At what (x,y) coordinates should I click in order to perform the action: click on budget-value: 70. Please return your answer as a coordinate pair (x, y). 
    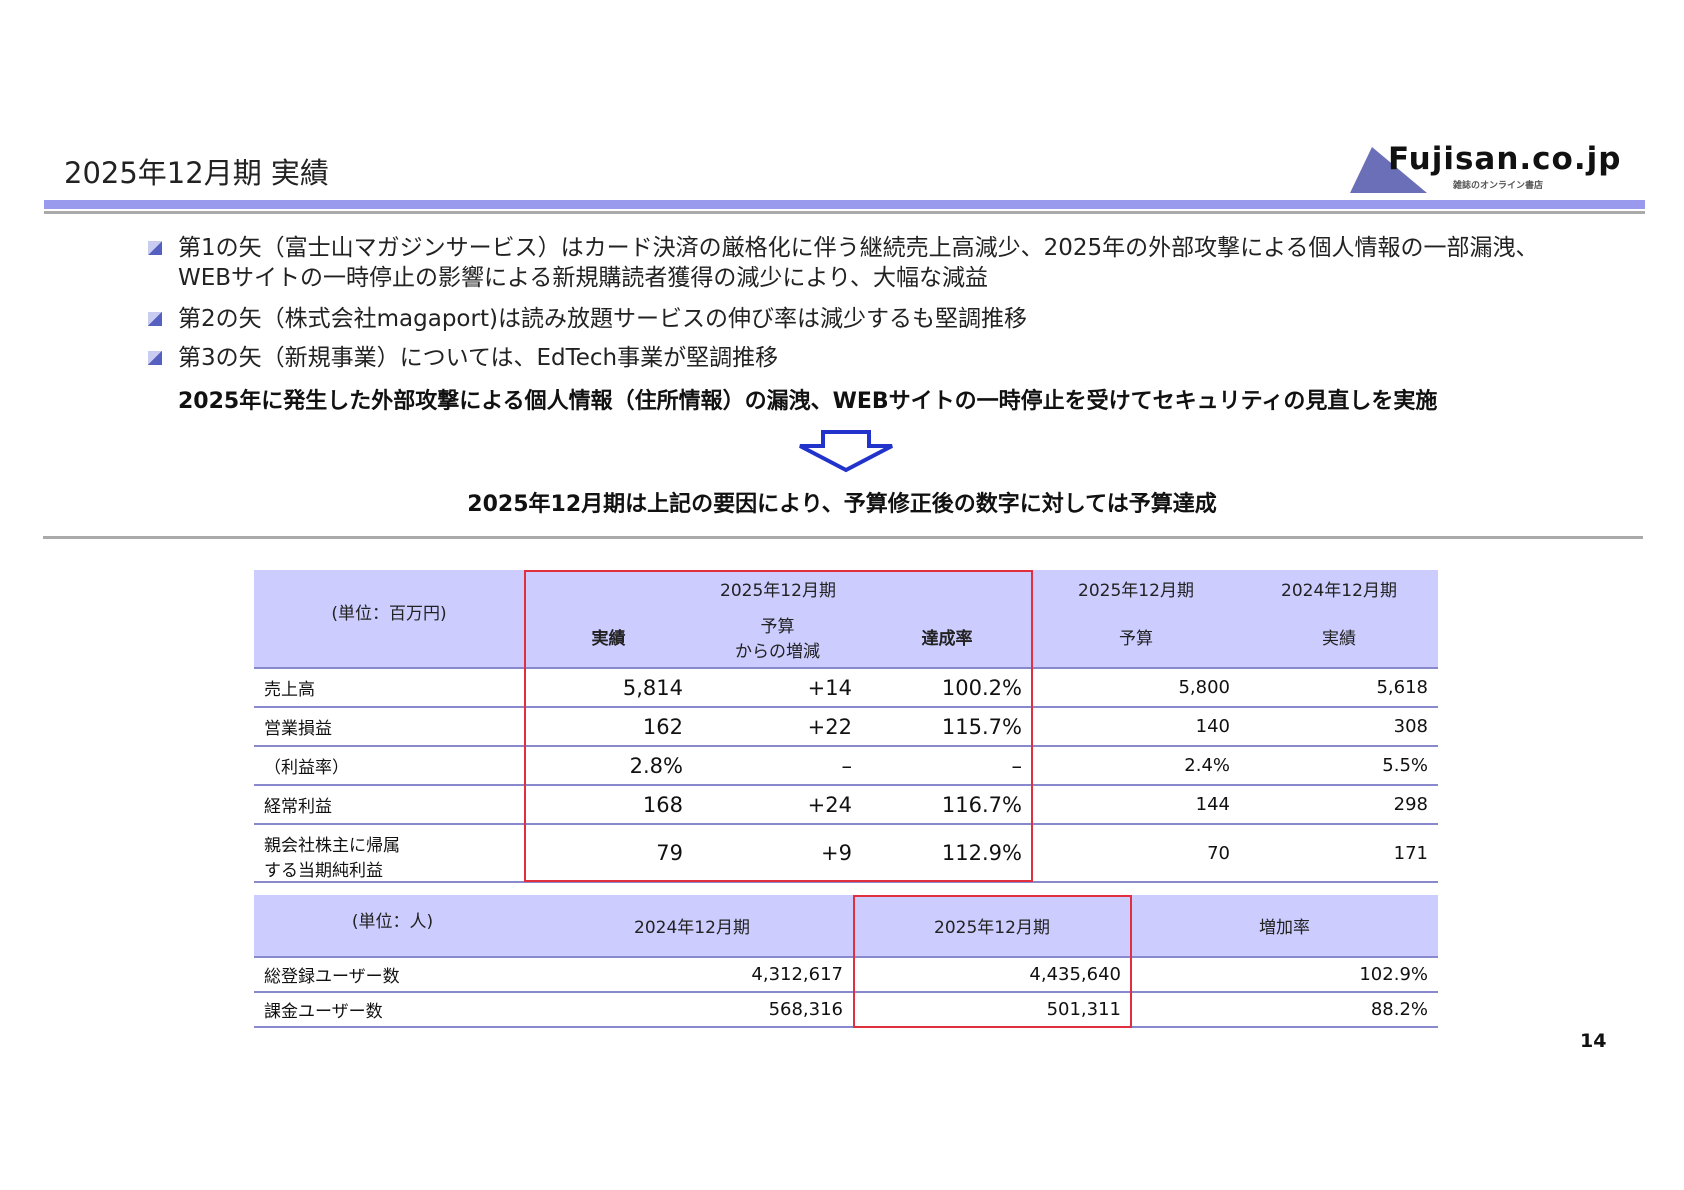
    Looking at the image, I should click on (1136, 853).